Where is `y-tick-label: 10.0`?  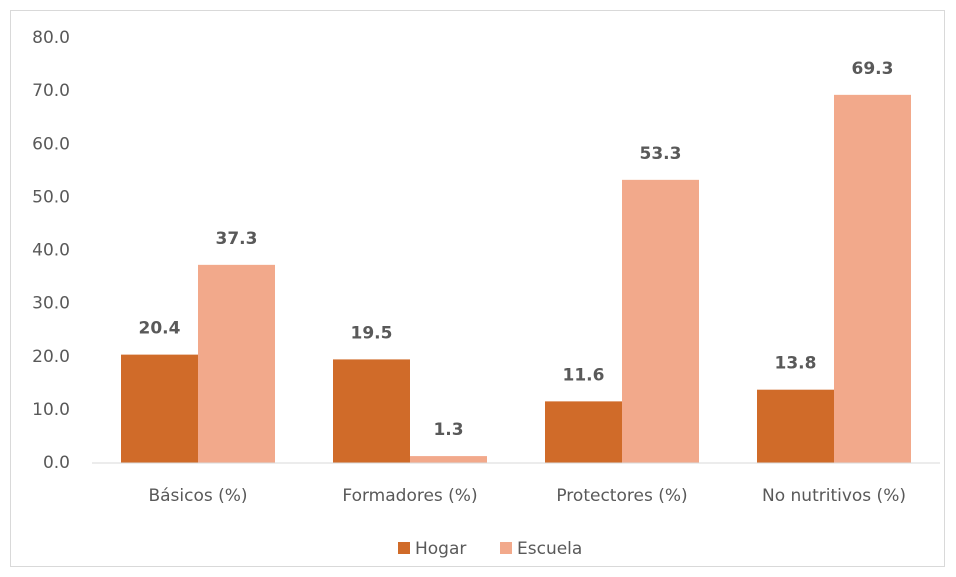 y-tick-label: 10.0 is located at coordinates (51, 410).